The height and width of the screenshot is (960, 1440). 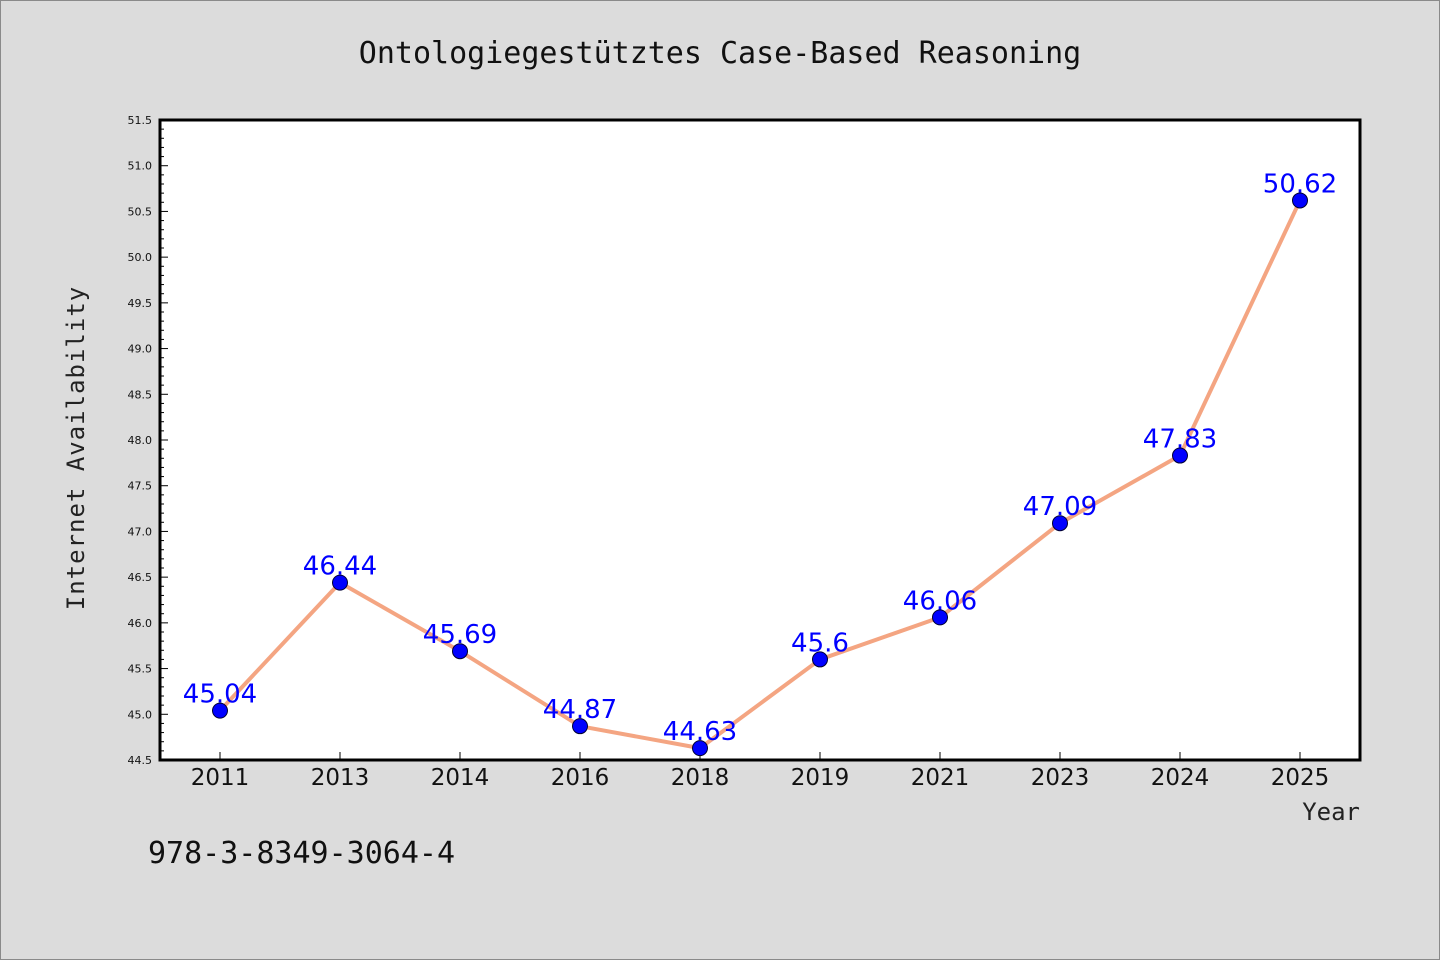 What do you see at coordinates (140, 486) in the screenshot?
I see `y-tick-label: 47.5` at bounding box center [140, 486].